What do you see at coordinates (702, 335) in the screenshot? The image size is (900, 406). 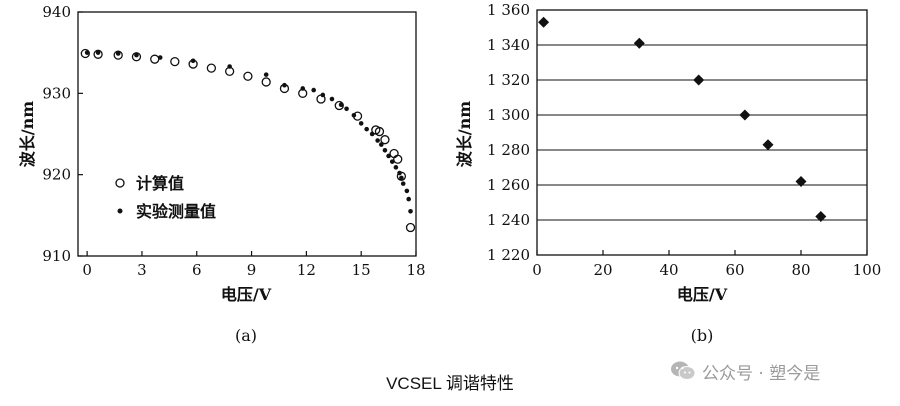 I see `panel-label-b: (b)` at bounding box center [702, 335].